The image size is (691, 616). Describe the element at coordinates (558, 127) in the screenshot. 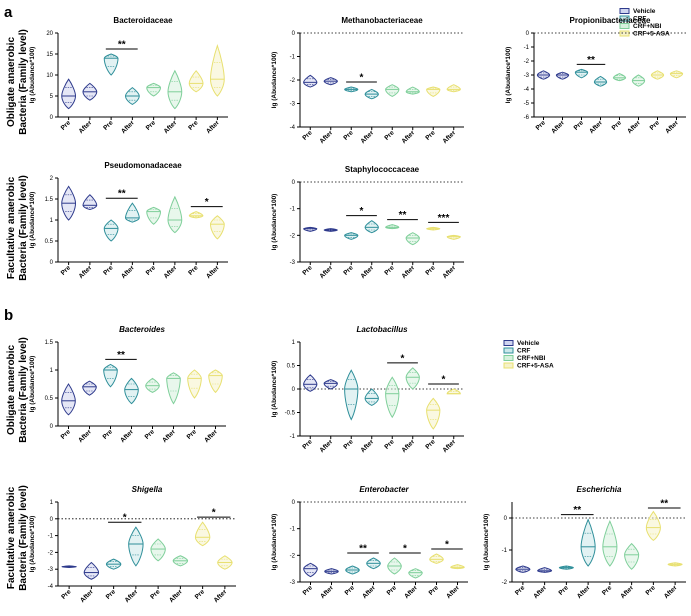

I see `chart-2-xlabel-1: After` at that location.